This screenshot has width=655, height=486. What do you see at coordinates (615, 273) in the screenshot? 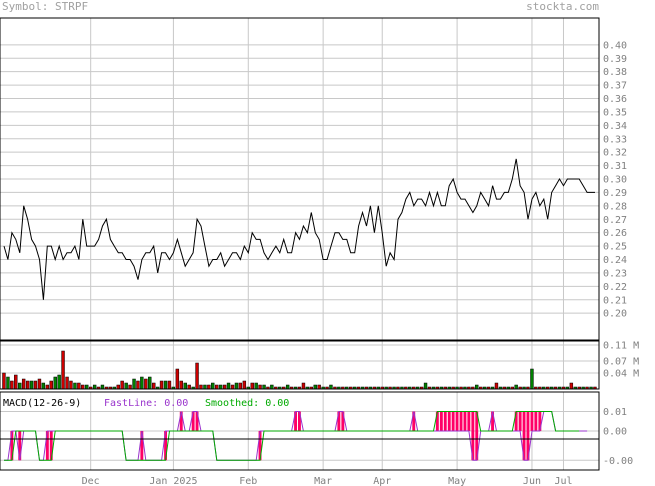
I see `price-tick-label: 0.23` at bounding box center [615, 273].